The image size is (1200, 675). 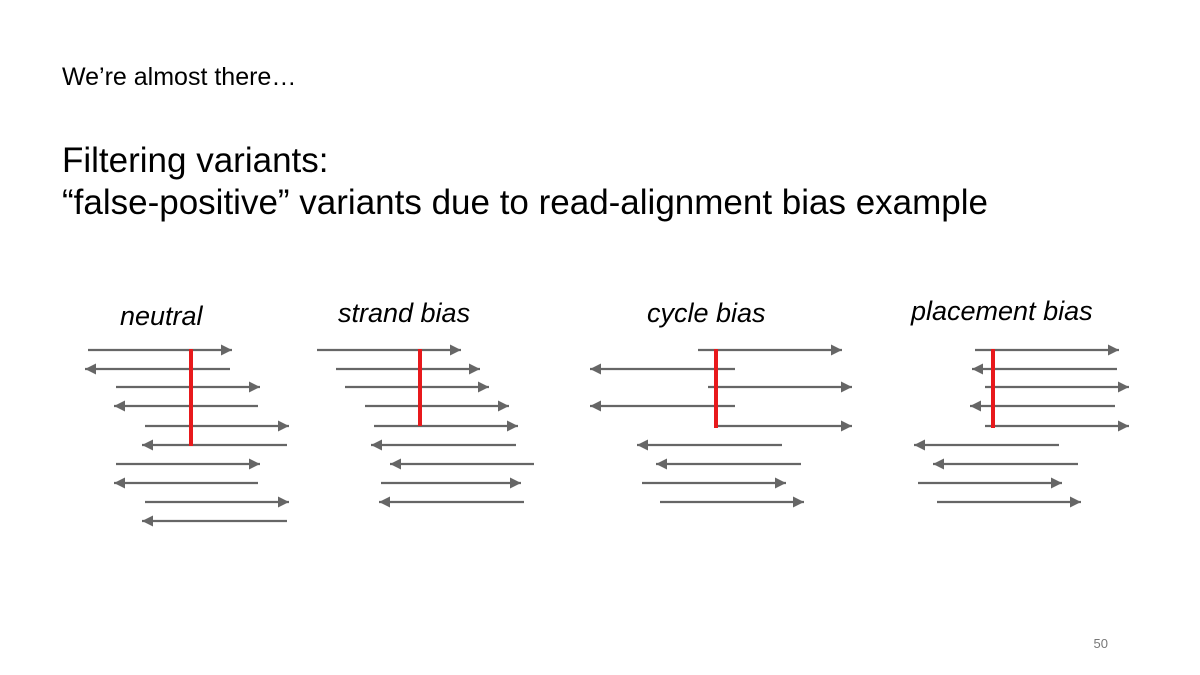 I want to click on panel-label: placement bias, so click(x=1001, y=311).